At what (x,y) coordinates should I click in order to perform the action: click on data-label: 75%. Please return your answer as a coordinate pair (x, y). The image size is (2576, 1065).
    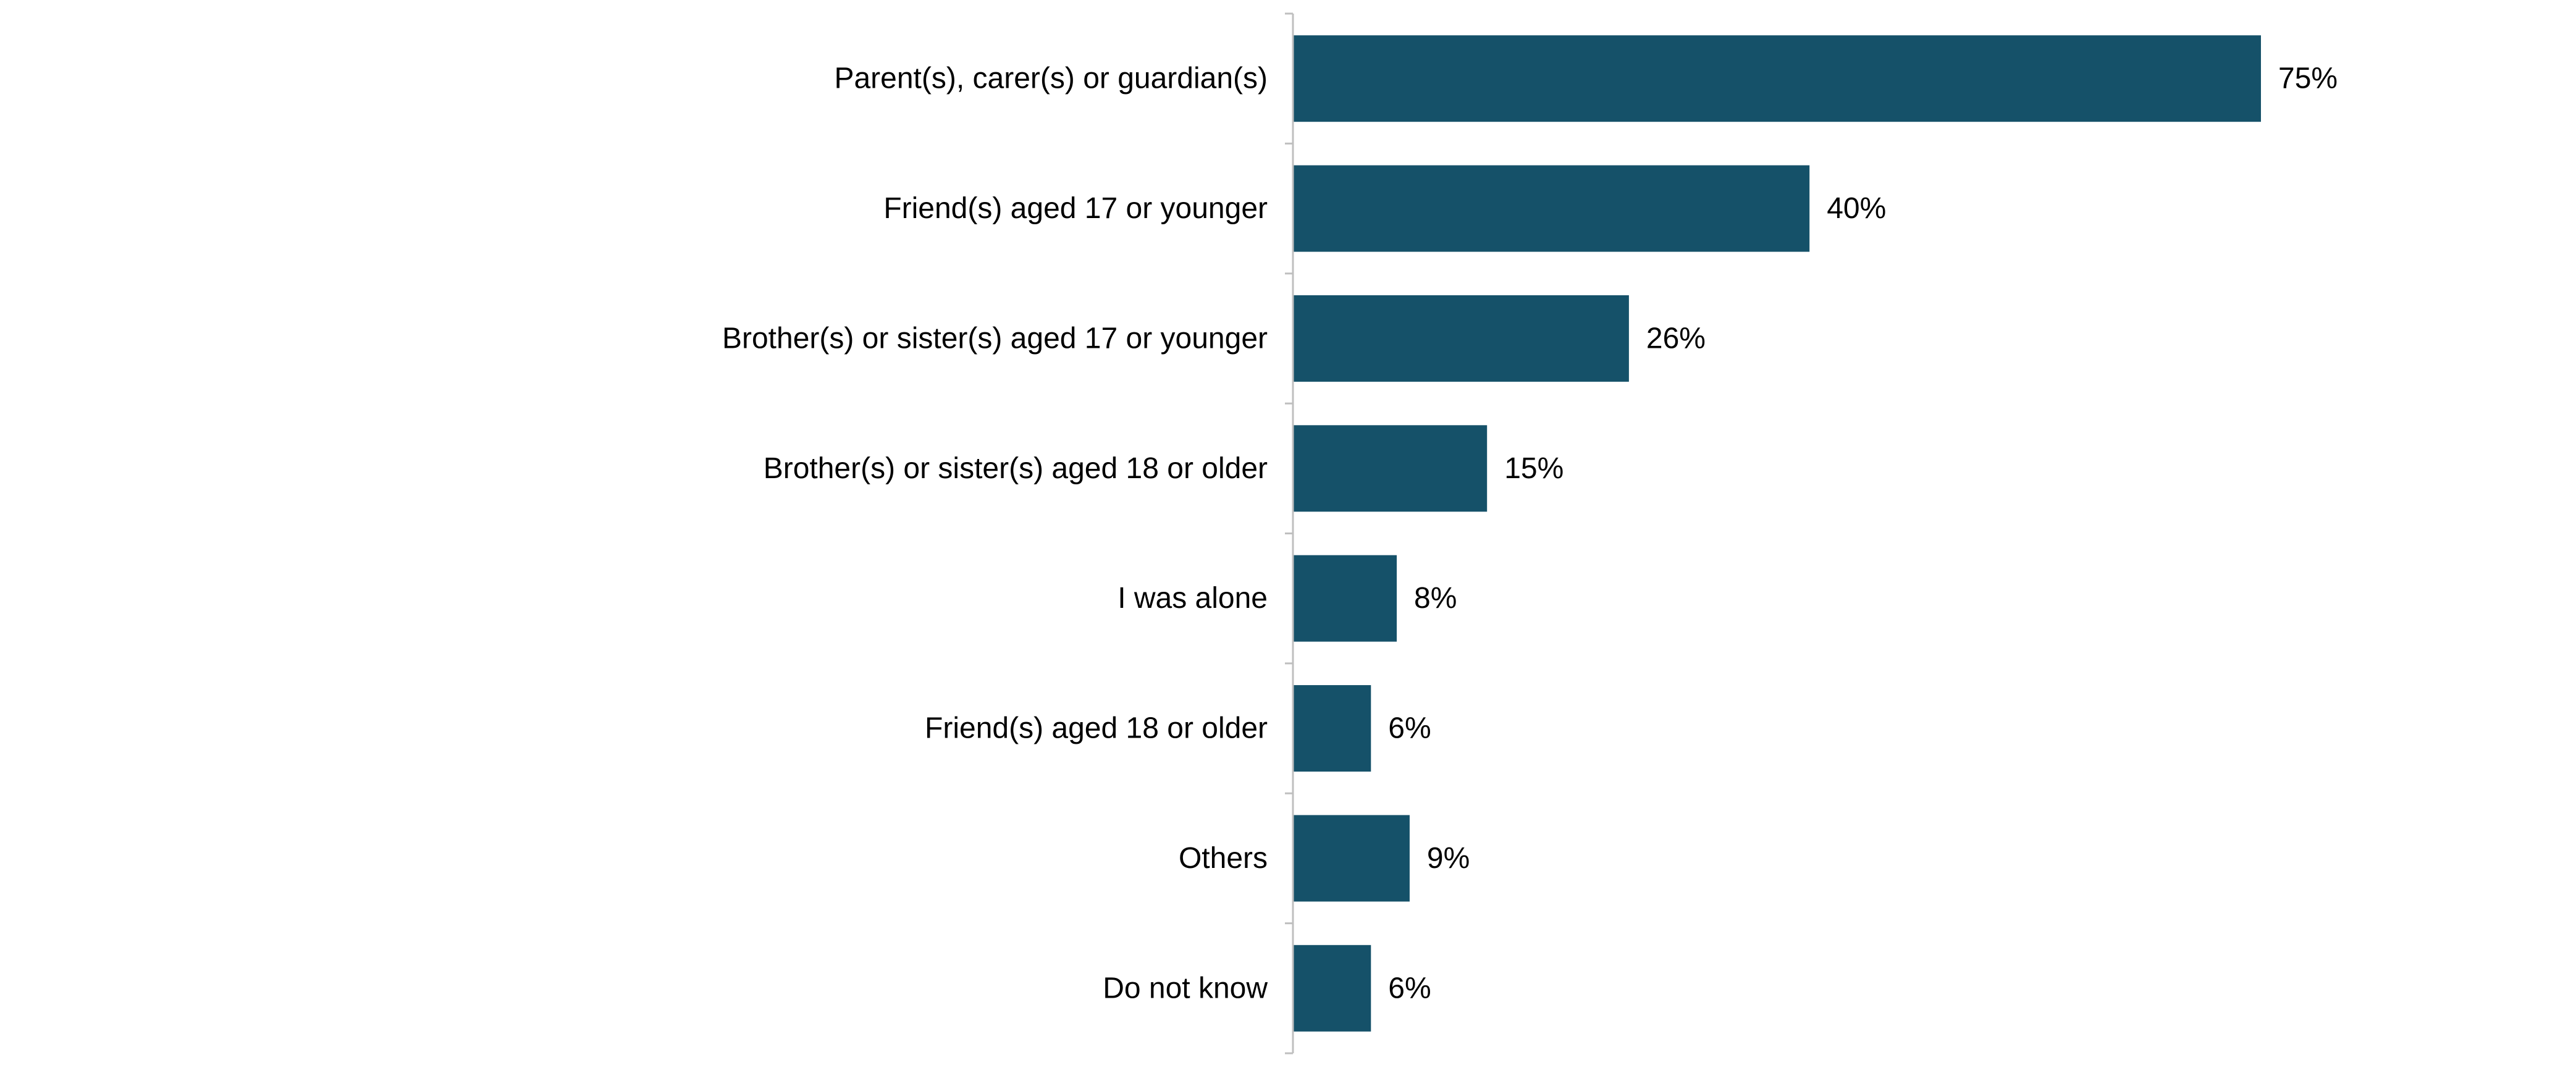
    Looking at the image, I should click on (2308, 78).